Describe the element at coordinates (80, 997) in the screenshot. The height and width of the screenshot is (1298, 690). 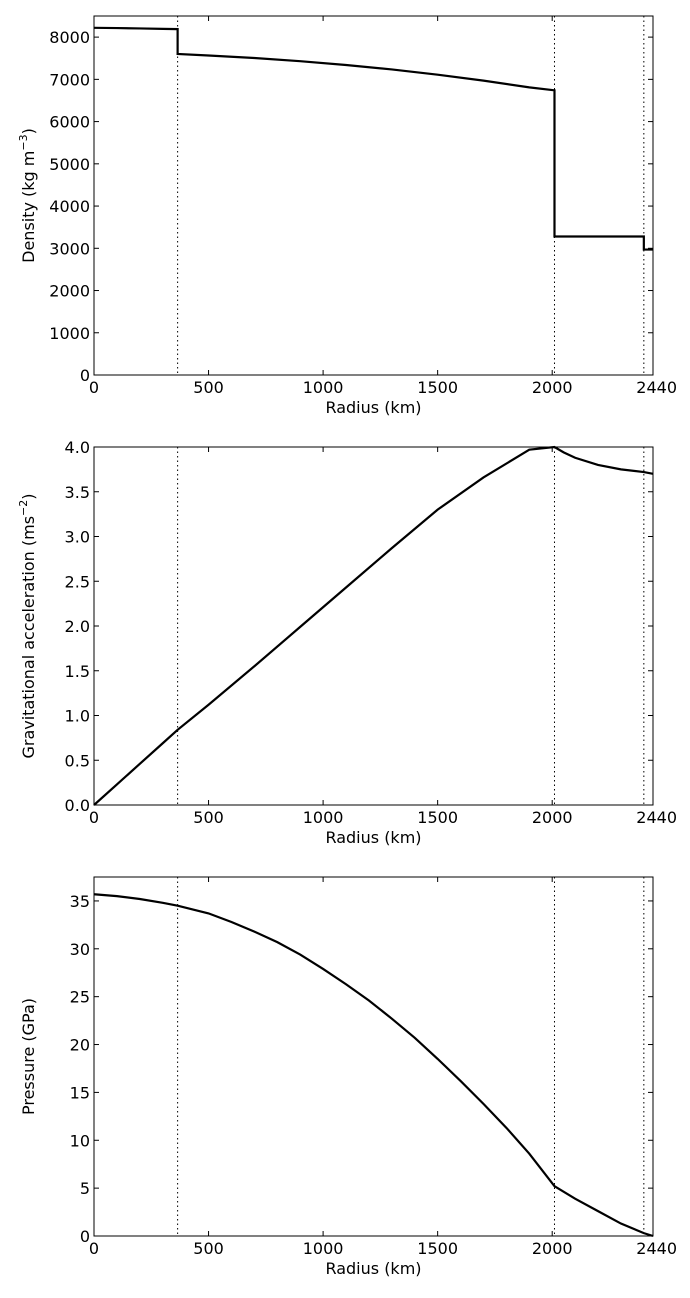
I see `y-tick-label: 25` at that location.